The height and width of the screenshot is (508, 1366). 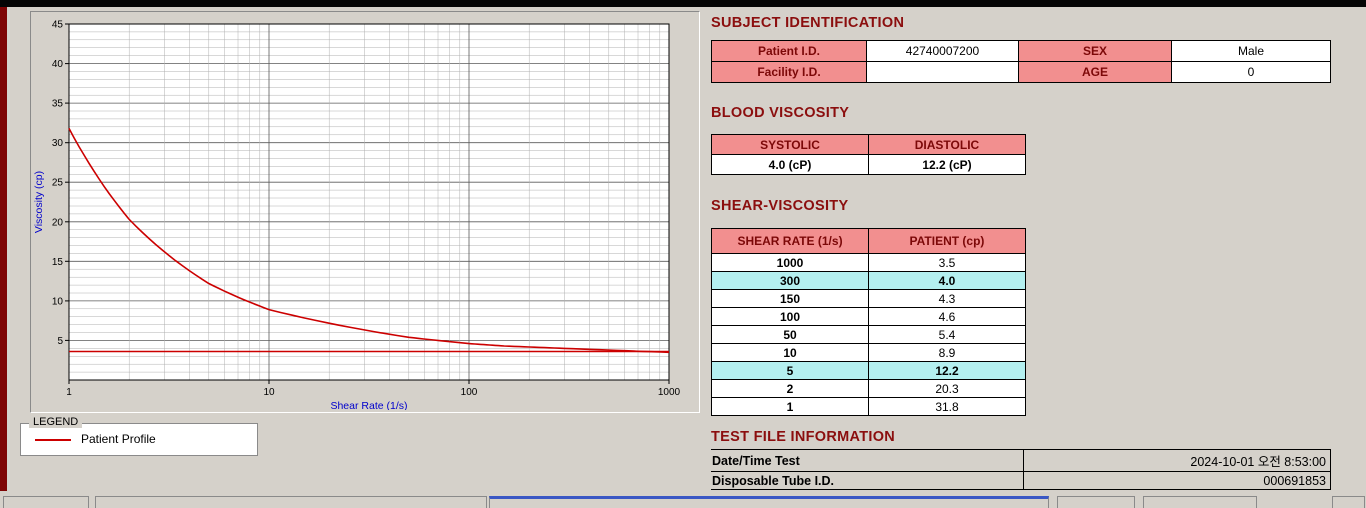 What do you see at coordinates (683, 3) in the screenshot?
I see `top-border-strip` at bounding box center [683, 3].